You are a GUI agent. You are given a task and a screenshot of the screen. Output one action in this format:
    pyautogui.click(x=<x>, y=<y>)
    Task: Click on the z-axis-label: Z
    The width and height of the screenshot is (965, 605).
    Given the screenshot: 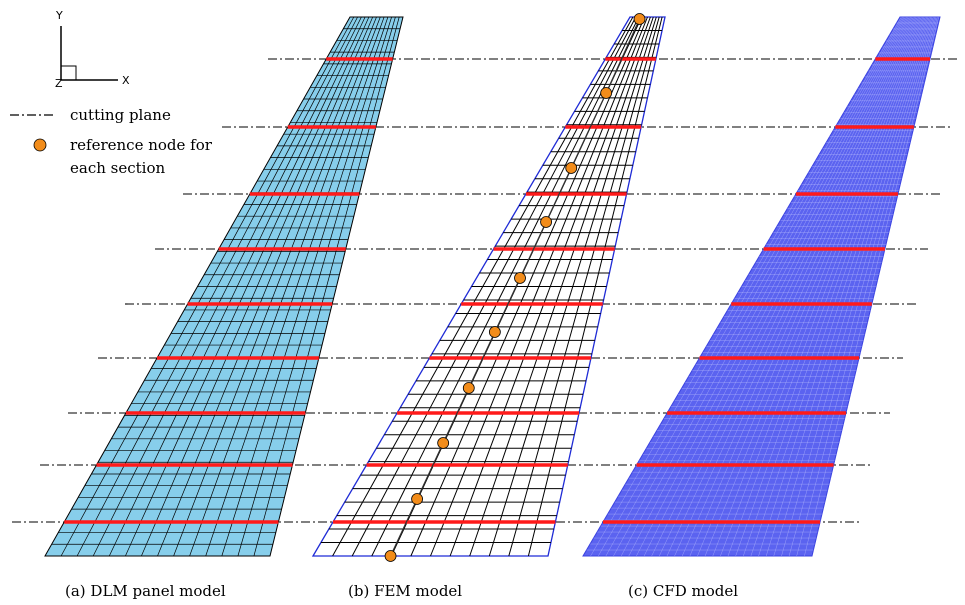 What is the action you would take?
    pyautogui.click(x=59, y=83)
    